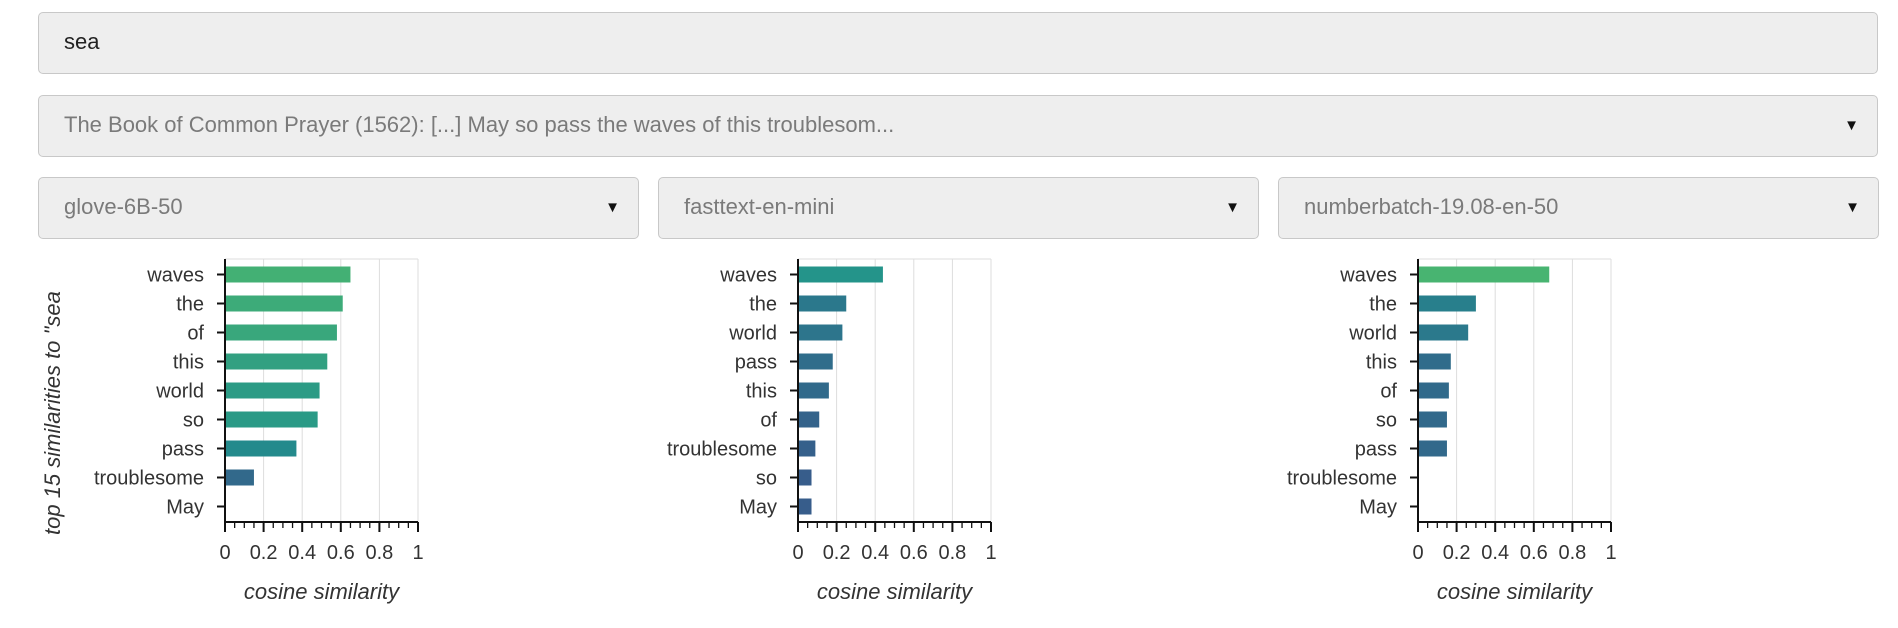 The height and width of the screenshot is (628, 1898). What do you see at coordinates (52, 413) in the screenshot?
I see `y-axis-title: top 15 similarities to "sea` at bounding box center [52, 413].